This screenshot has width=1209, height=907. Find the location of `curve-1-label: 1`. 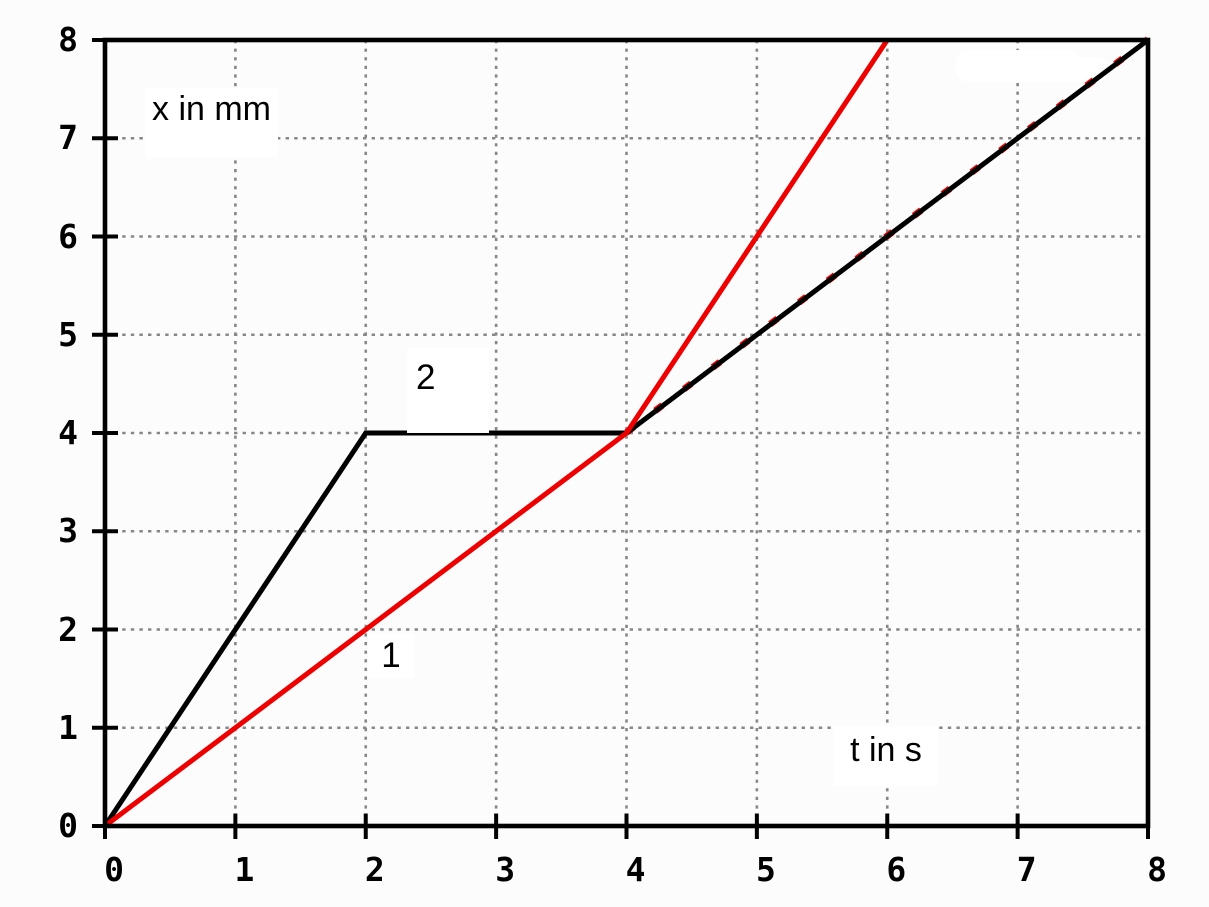

curve-1-label: 1 is located at coordinates (391, 656).